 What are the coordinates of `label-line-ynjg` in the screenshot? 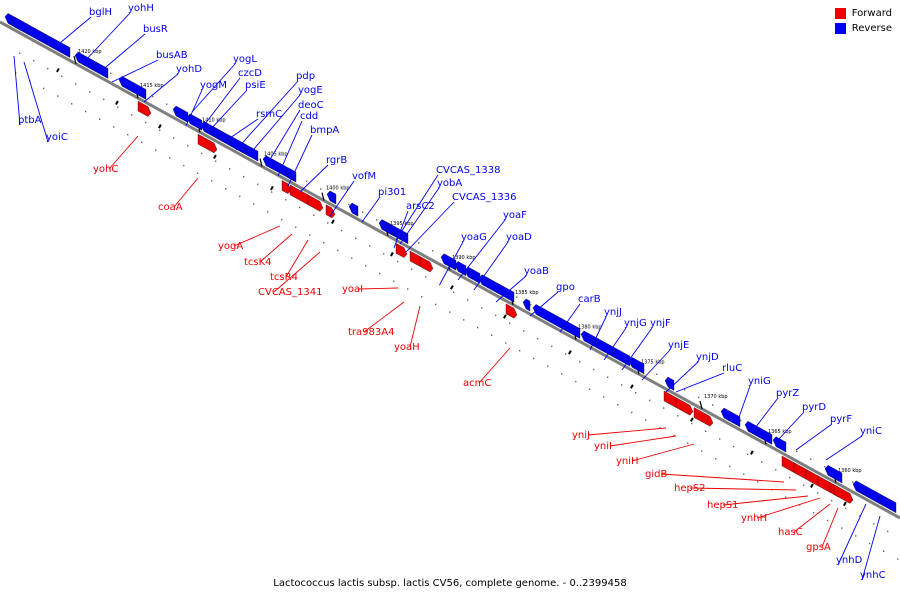 It's located at (615, 344).